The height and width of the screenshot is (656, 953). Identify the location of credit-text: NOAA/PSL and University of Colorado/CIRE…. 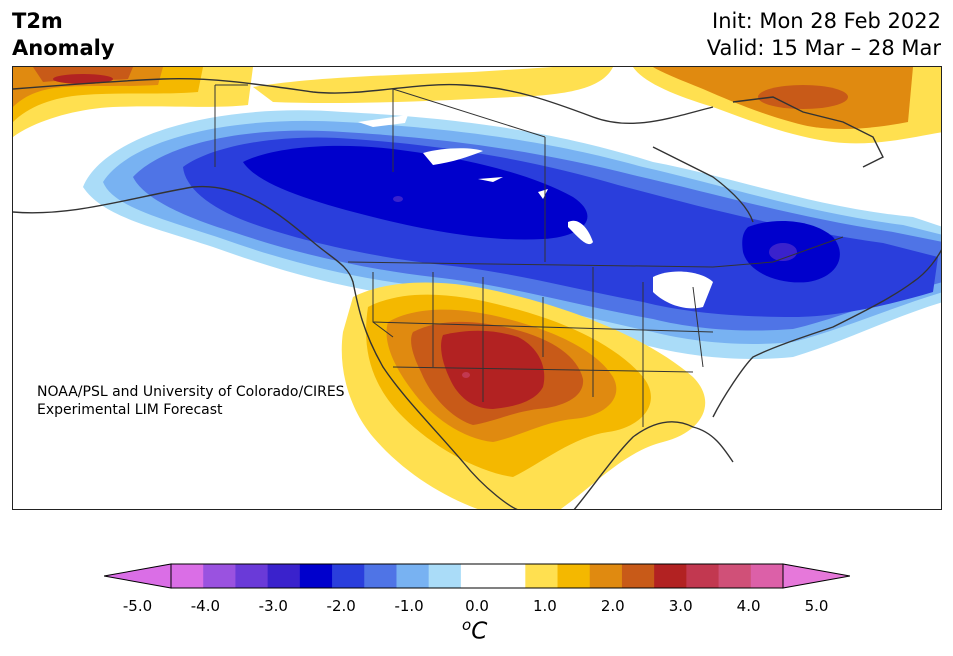
(191, 401).